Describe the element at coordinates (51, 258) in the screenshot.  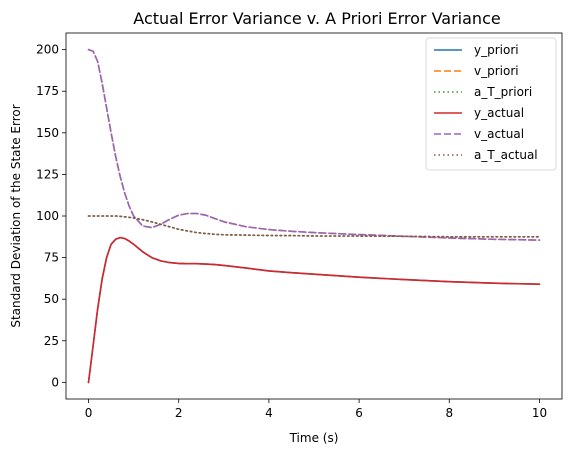
I see `y-tick-label: 75` at that location.